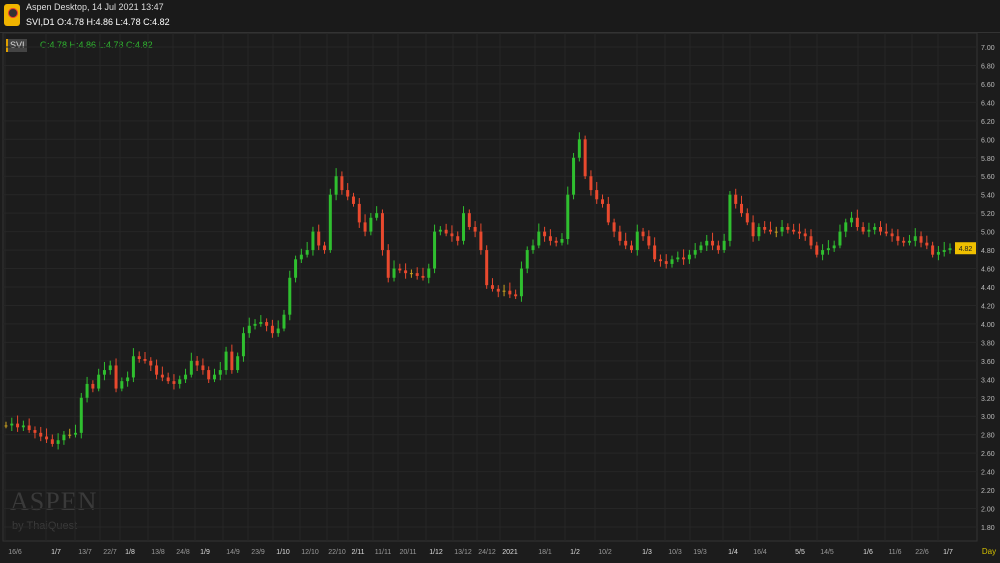 This screenshot has height=563, width=1000. Describe the element at coordinates (110, 552) in the screenshot. I see `x-tick-label: 22/7` at that location.